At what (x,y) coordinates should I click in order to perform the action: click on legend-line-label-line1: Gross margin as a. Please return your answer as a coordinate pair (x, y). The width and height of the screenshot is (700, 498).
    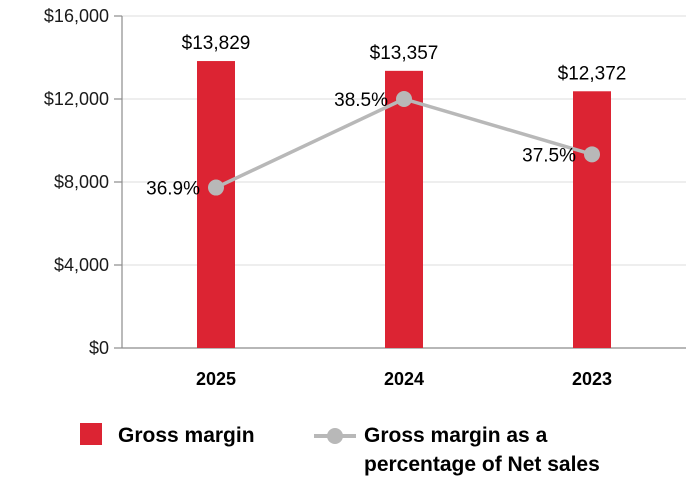
    Looking at the image, I should click on (456, 435).